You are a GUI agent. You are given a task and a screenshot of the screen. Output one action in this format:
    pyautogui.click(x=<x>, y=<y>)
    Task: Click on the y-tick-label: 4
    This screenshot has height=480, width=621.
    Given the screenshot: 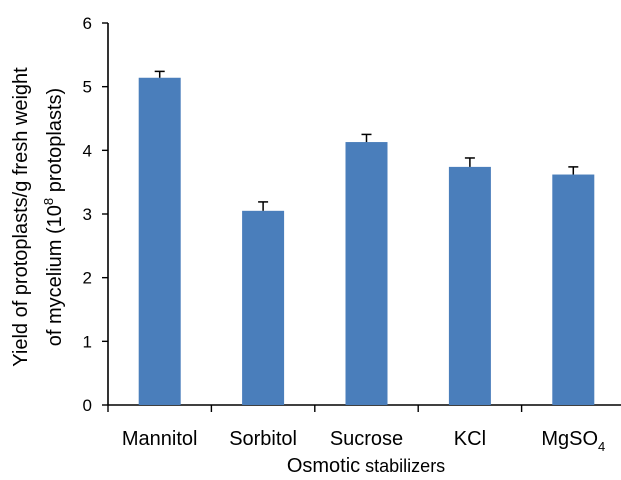 What is the action you would take?
    pyautogui.click(x=87, y=150)
    